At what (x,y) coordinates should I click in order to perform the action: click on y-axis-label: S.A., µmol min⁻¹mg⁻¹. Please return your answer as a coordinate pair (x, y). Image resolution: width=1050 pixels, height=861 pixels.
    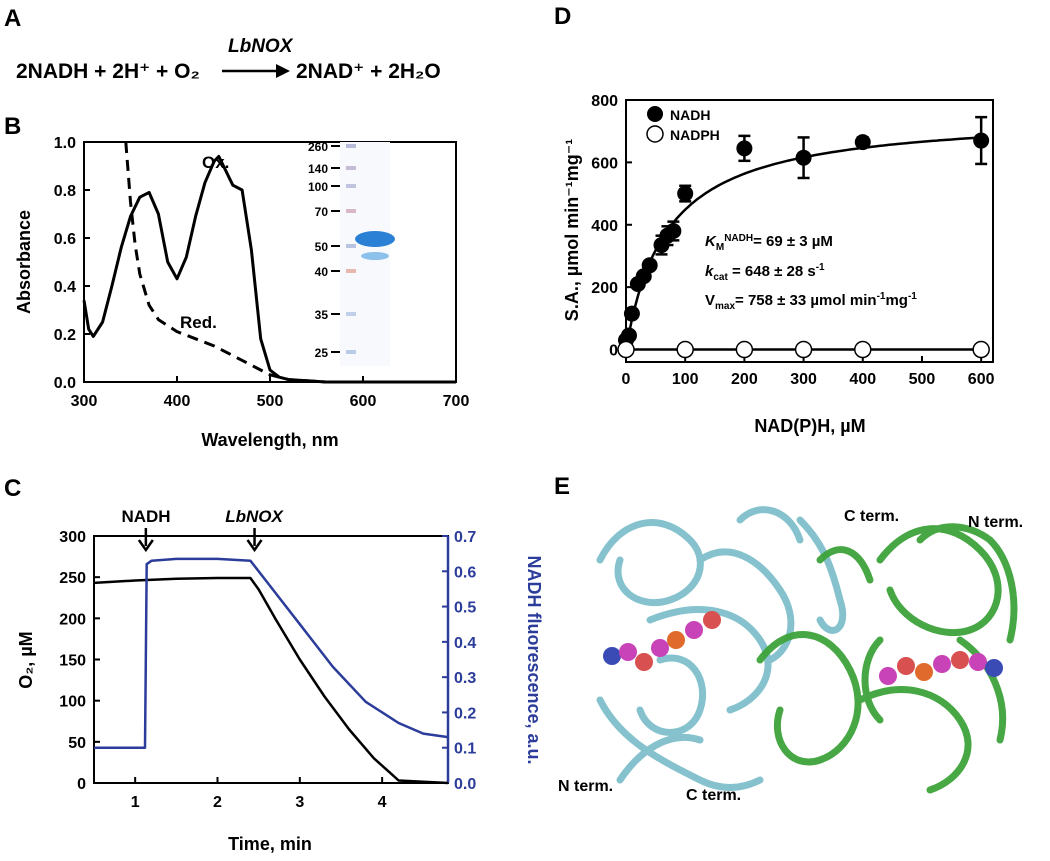
    Looking at the image, I should click on (572, 230).